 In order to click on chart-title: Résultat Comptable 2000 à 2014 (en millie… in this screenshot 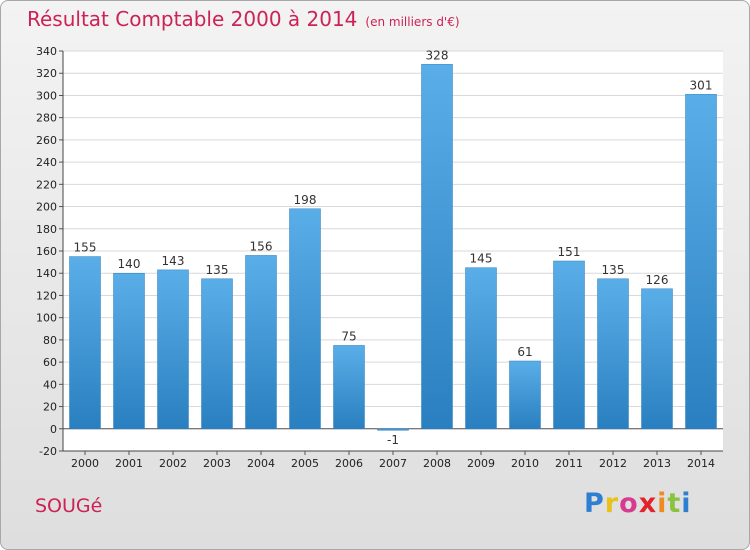, I will do `click(243, 19)`.